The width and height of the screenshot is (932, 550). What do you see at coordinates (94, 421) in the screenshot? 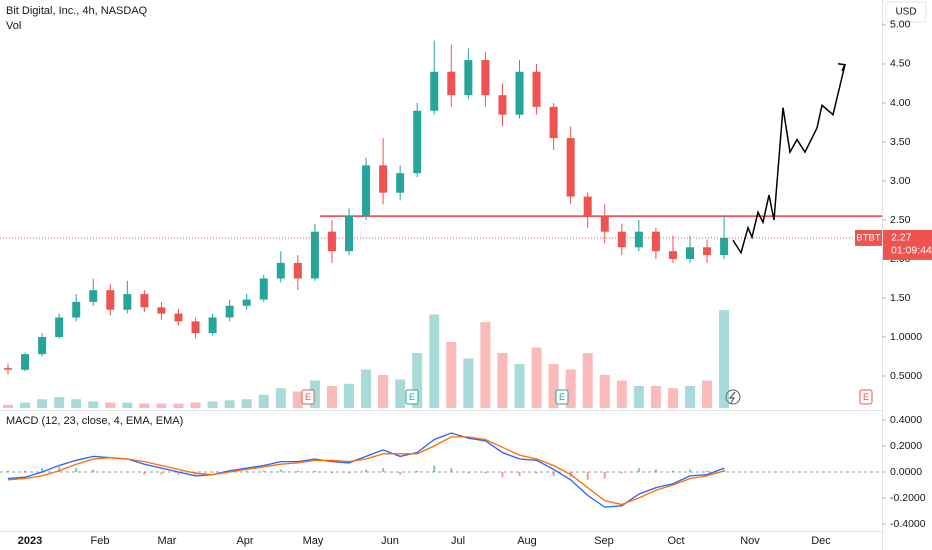
I see `macd-title: MACD (12, 23, close, 4, EMA, EMA)` at bounding box center [94, 421].